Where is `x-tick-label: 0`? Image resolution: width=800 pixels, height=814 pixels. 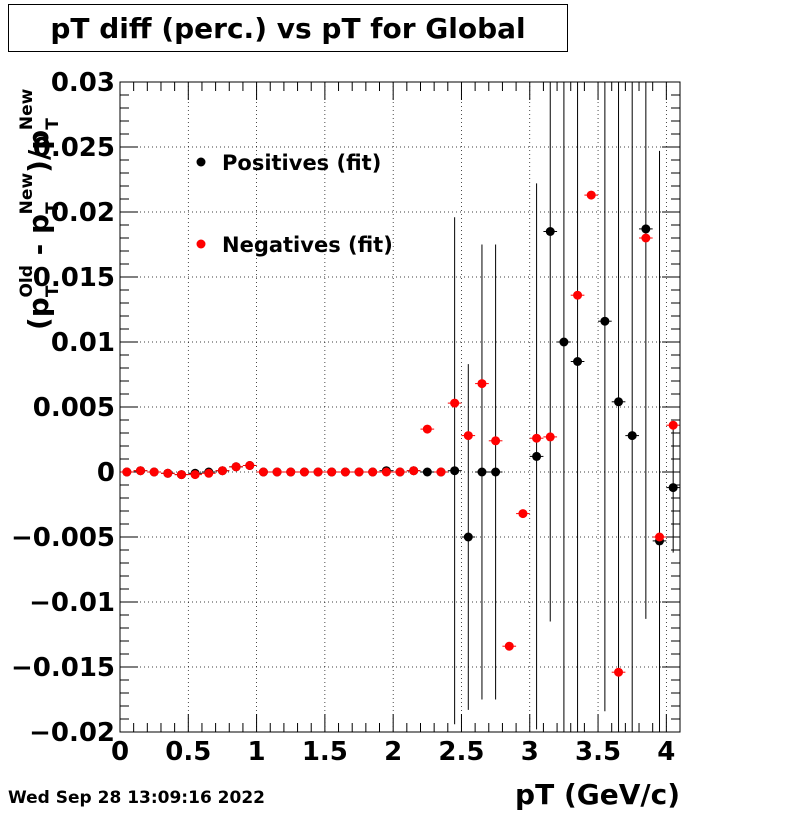 x-tick-label: 0 is located at coordinates (120, 752).